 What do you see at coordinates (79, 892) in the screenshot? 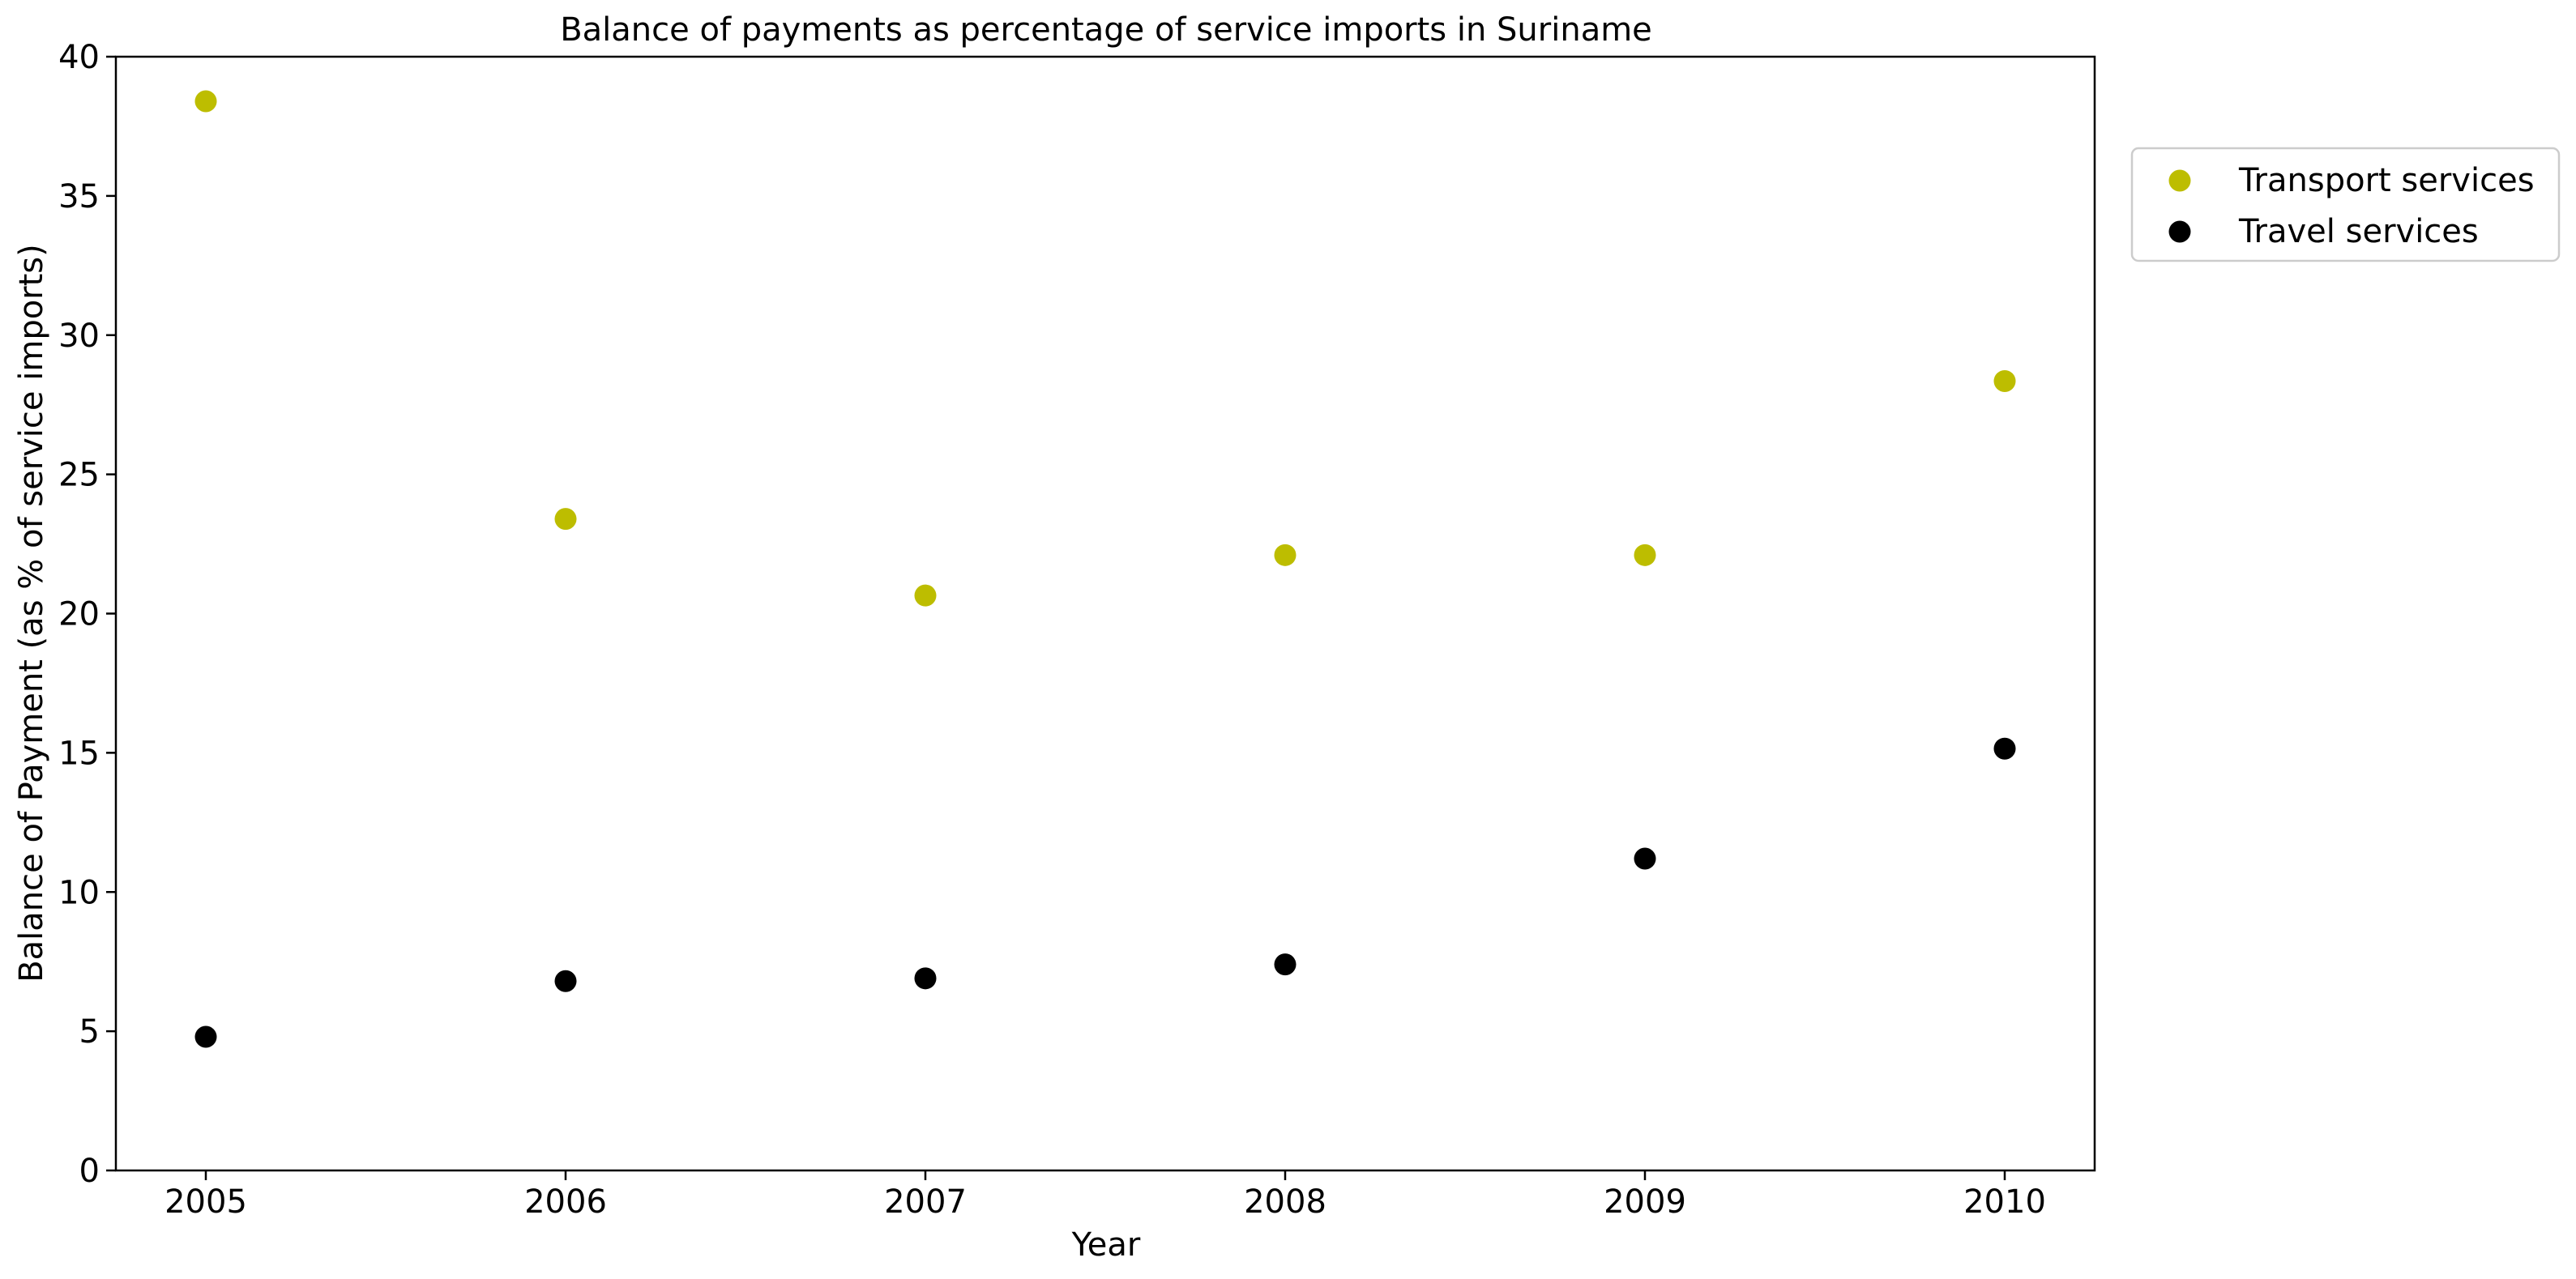
I see `y-tick-label: 10` at bounding box center [79, 892].